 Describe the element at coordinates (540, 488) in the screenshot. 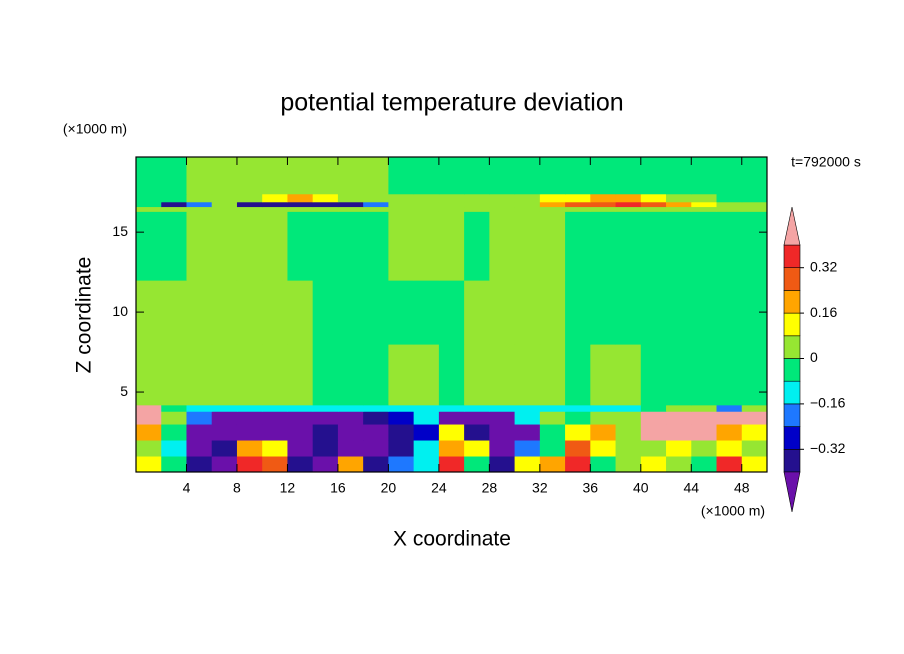

I see `x-tick-label: 32` at that location.